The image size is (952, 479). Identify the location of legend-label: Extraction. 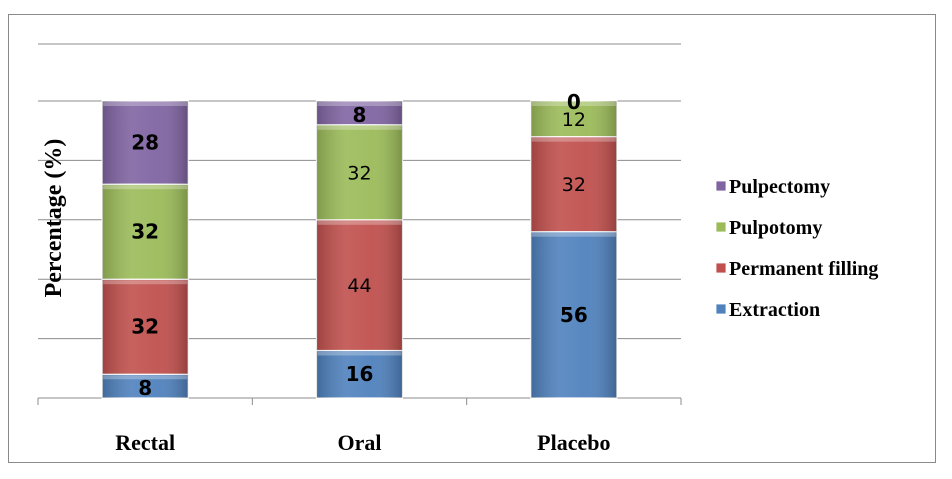
(774, 310).